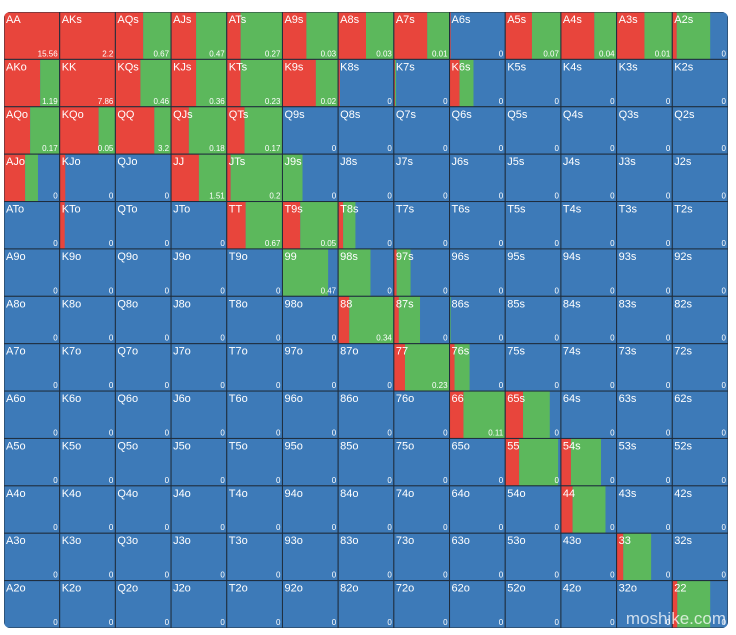 Image resolution: width=736 pixels, height=635 pixels. What do you see at coordinates (699, 130) in the screenshot?
I see `hand-cell: Q2s 0` at bounding box center [699, 130].